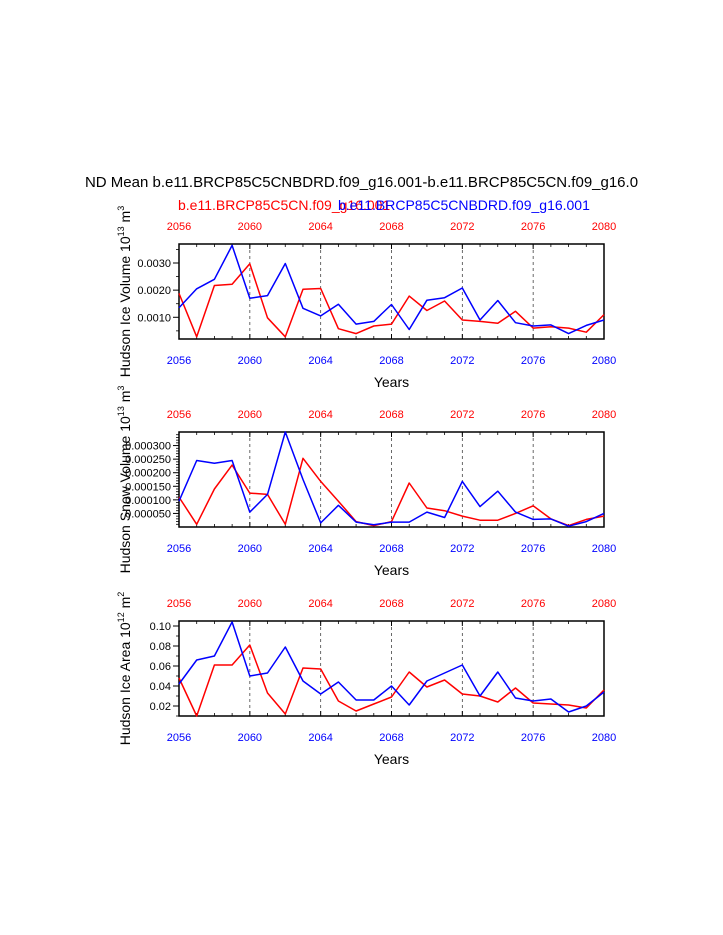 Image resolution: width=723 pixels, height=935 pixels. I want to click on y-tick-label: 0.000100, so click(148, 501).